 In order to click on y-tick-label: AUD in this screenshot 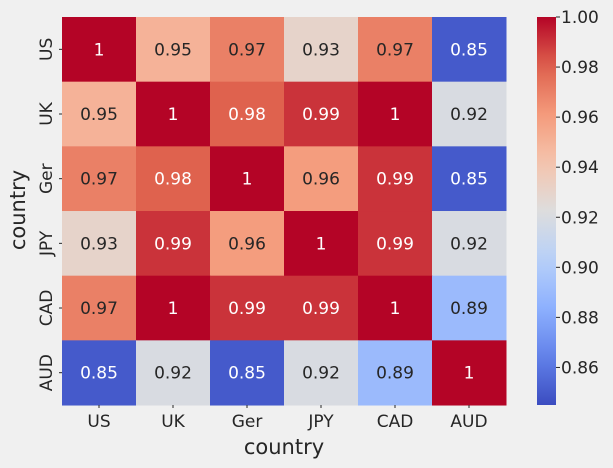, I will do `click(47, 372)`.